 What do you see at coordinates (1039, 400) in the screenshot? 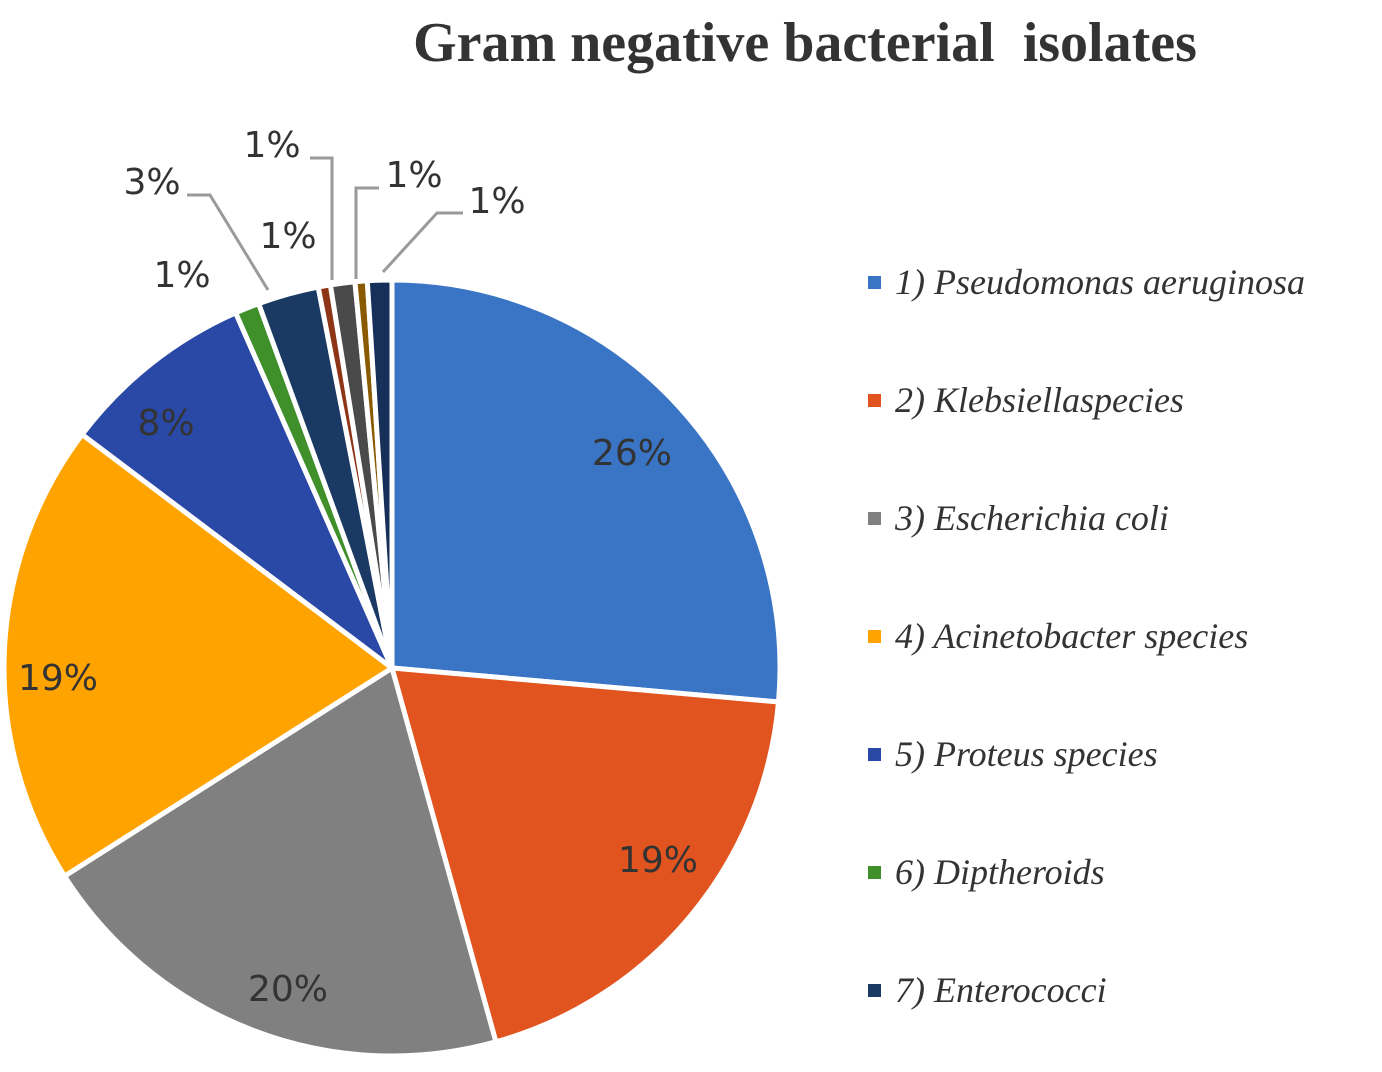
I see `legend-label: 2) Klebsiellaspecies` at bounding box center [1039, 400].